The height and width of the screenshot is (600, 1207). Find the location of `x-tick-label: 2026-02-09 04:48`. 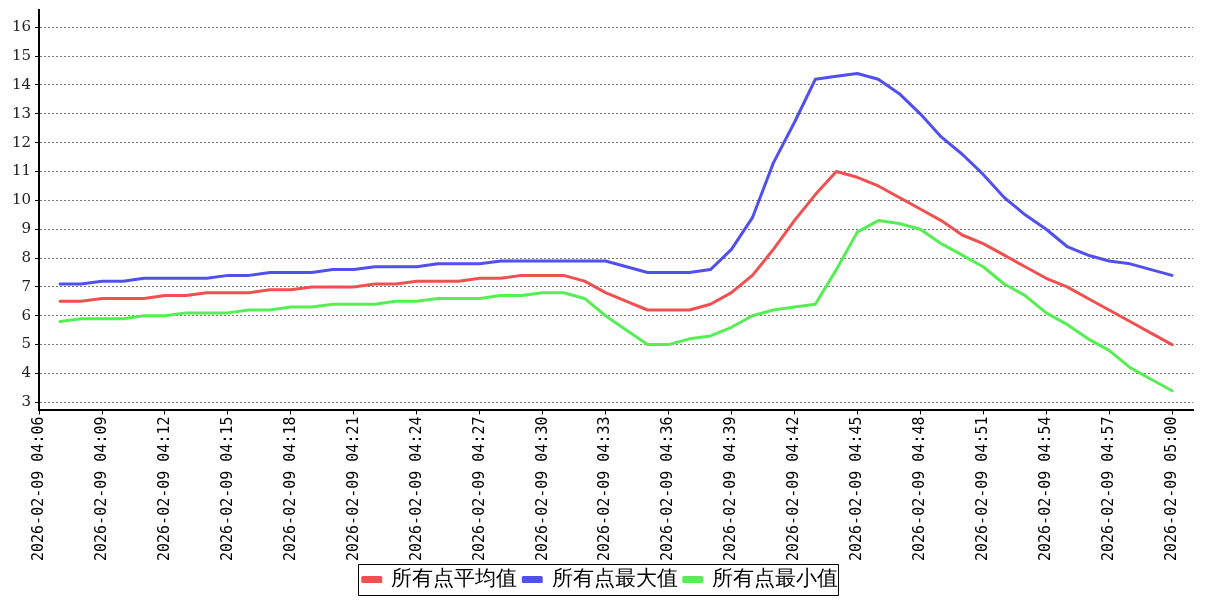

x-tick-label: 2026-02-09 04:48 is located at coordinates (919, 489).